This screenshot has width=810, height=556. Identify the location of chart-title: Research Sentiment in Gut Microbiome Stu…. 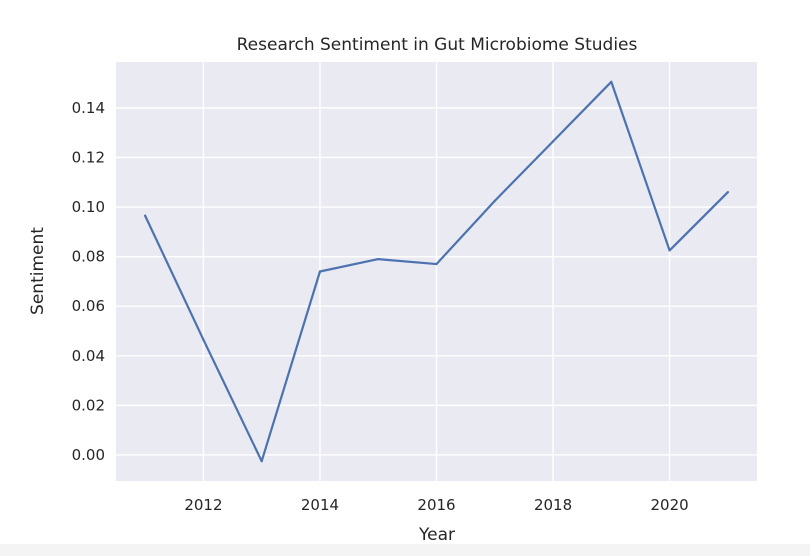
(437, 45).